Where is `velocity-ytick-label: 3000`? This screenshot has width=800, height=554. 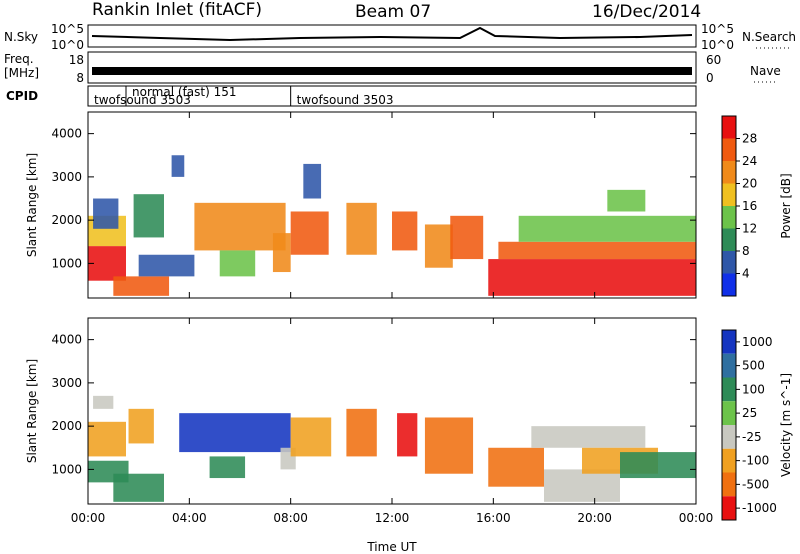
velocity-ytick-label: 3000 is located at coordinates (66, 383).